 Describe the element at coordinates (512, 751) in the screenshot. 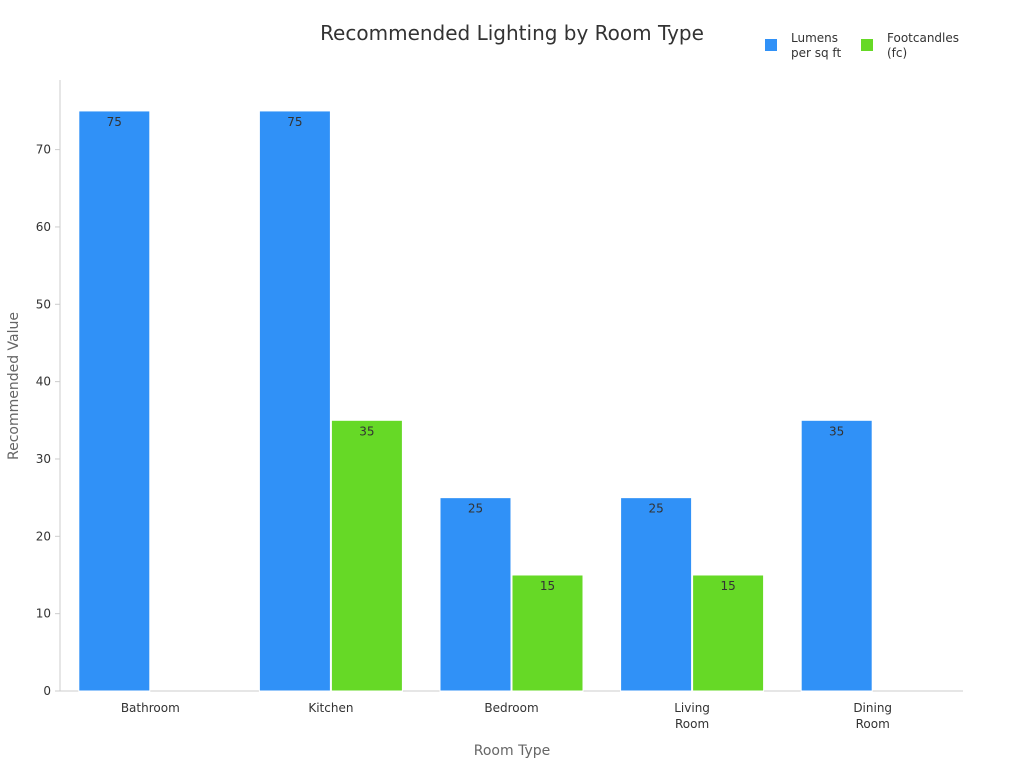

I see `x-axis-title: Room Type` at that location.